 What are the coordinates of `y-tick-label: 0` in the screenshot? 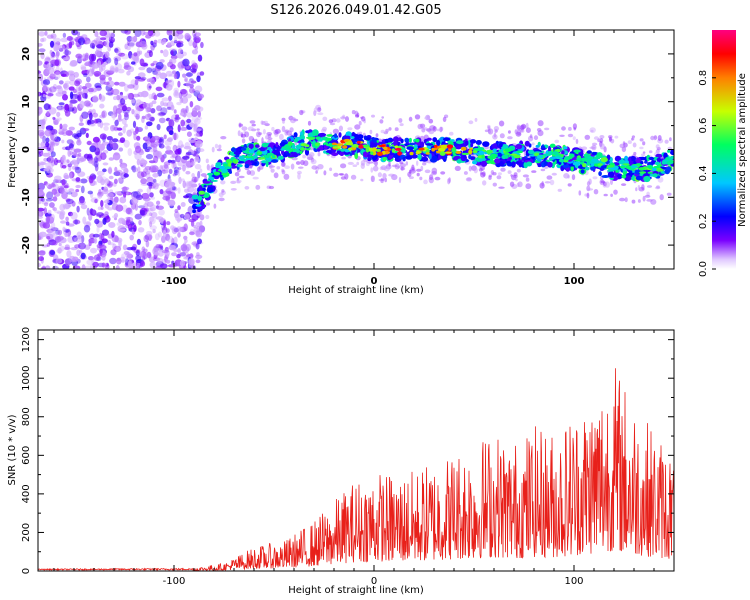 It's located at (26, 149).